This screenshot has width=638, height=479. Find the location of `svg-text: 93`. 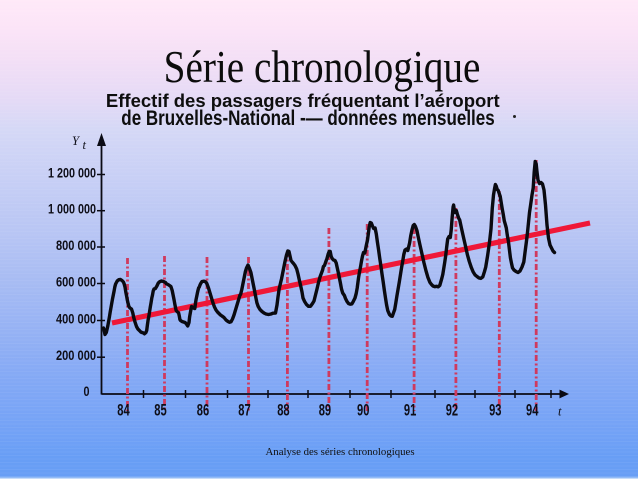

svg-text: 93 is located at coordinates (495, 411).